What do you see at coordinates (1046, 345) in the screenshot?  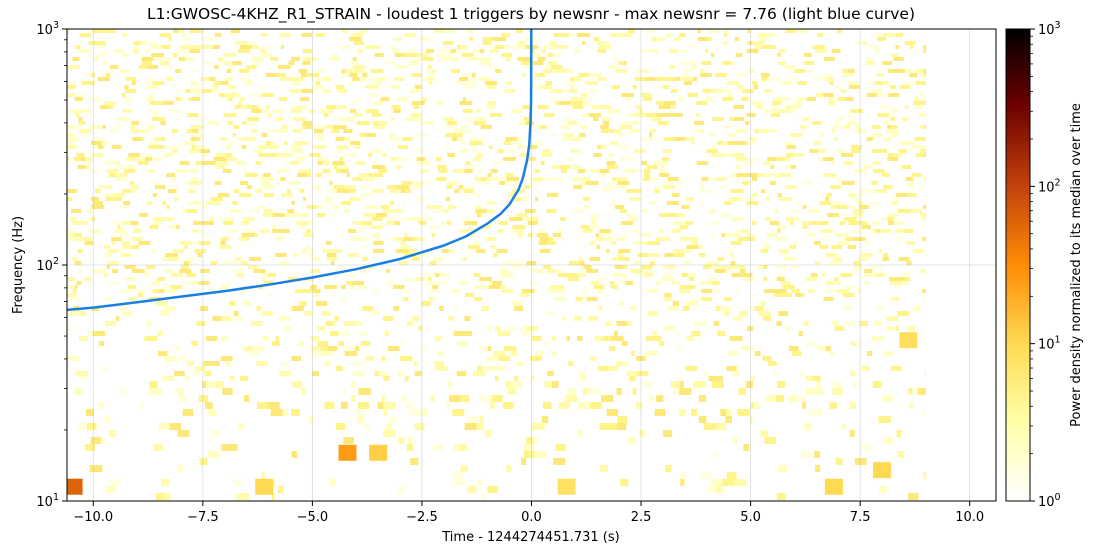 I see `colorbar-tick-label-base: 10` at bounding box center [1046, 345].